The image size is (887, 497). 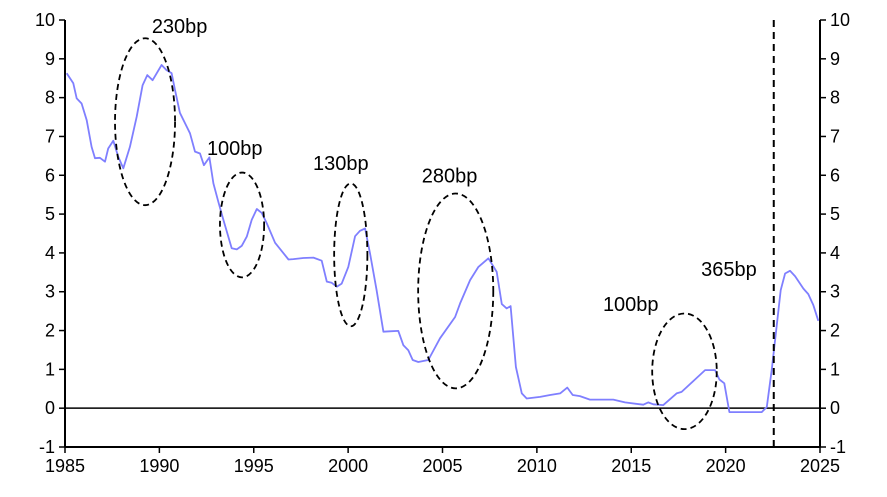 What do you see at coordinates (47, 447) in the screenshot?
I see `y-tick-label-left: -1` at bounding box center [47, 447].